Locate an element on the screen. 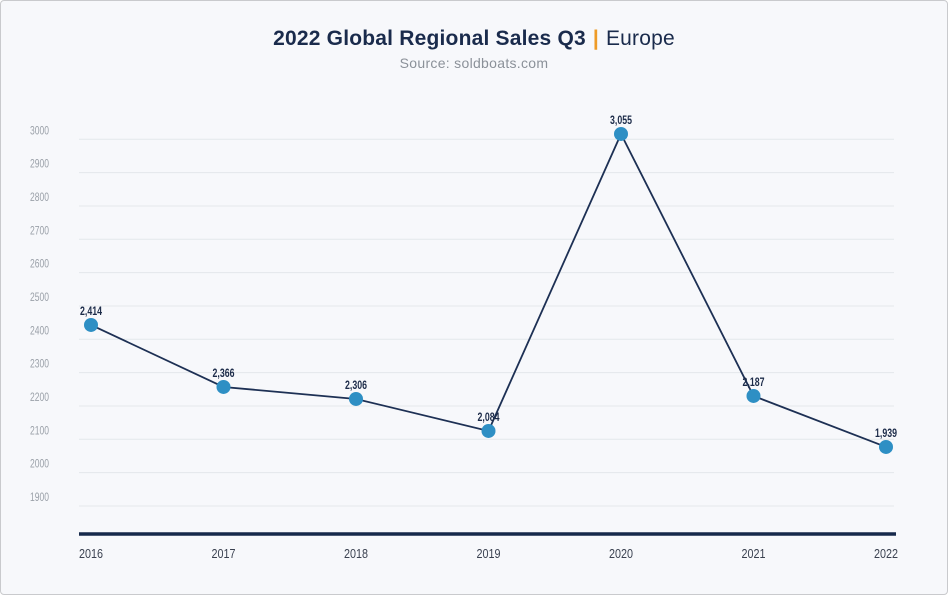 The width and height of the screenshot is (948, 595). y-axis-tick-label: 2300 is located at coordinates (39, 364).